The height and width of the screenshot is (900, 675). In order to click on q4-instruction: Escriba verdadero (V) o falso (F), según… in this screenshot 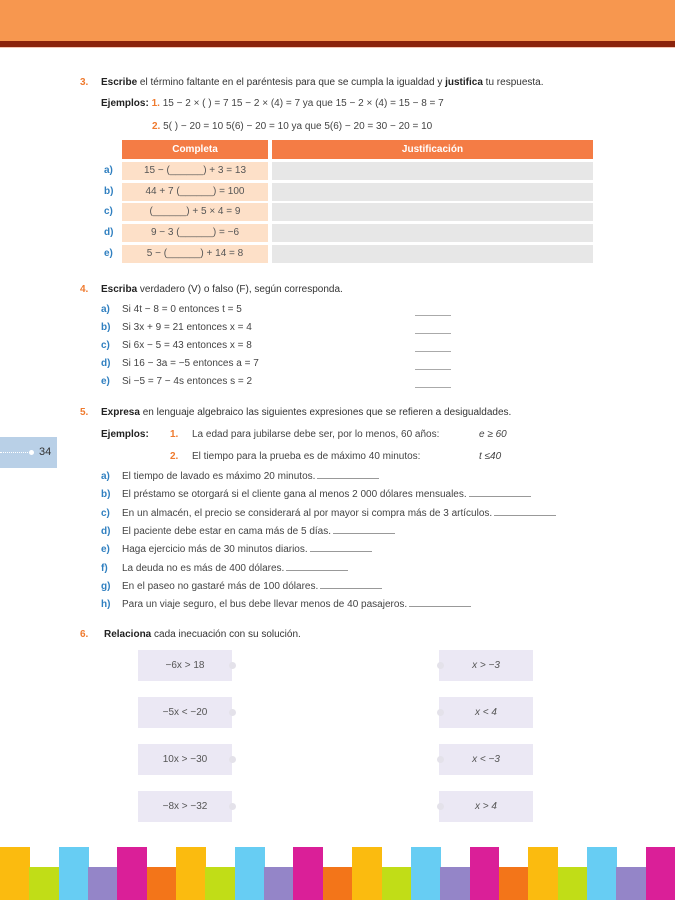, I will do `click(222, 289)`.